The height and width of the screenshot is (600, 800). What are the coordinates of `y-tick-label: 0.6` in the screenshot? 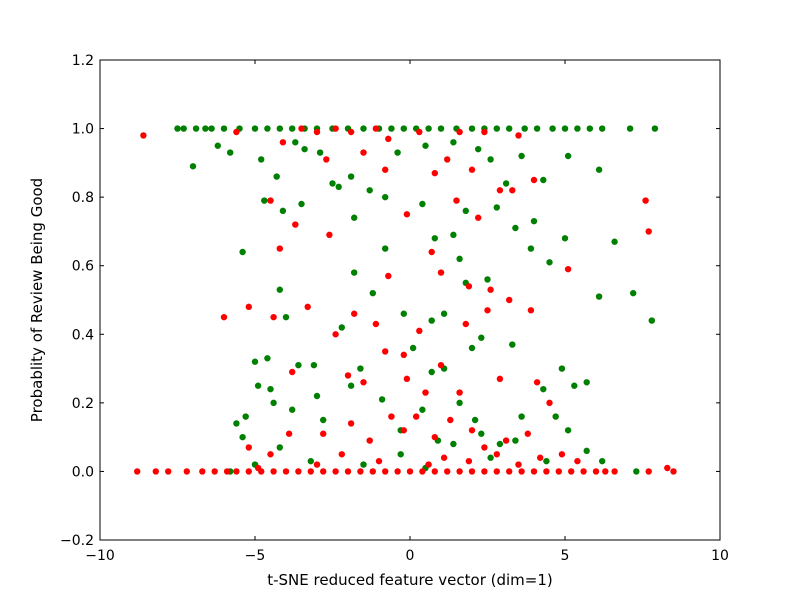 It's located at (83, 267).